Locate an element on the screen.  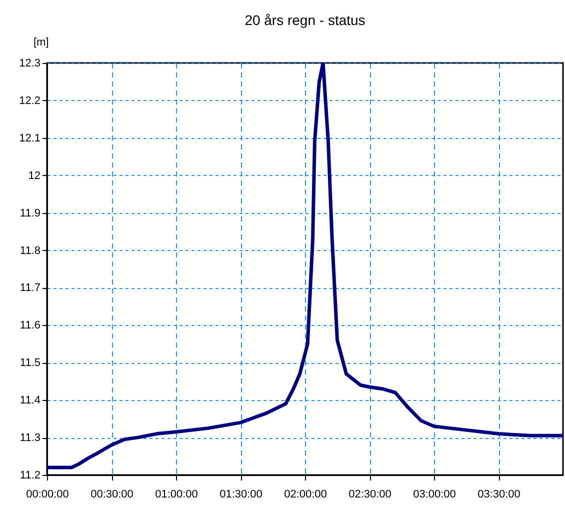
y-tick-label: 12.1 is located at coordinates (29, 138).